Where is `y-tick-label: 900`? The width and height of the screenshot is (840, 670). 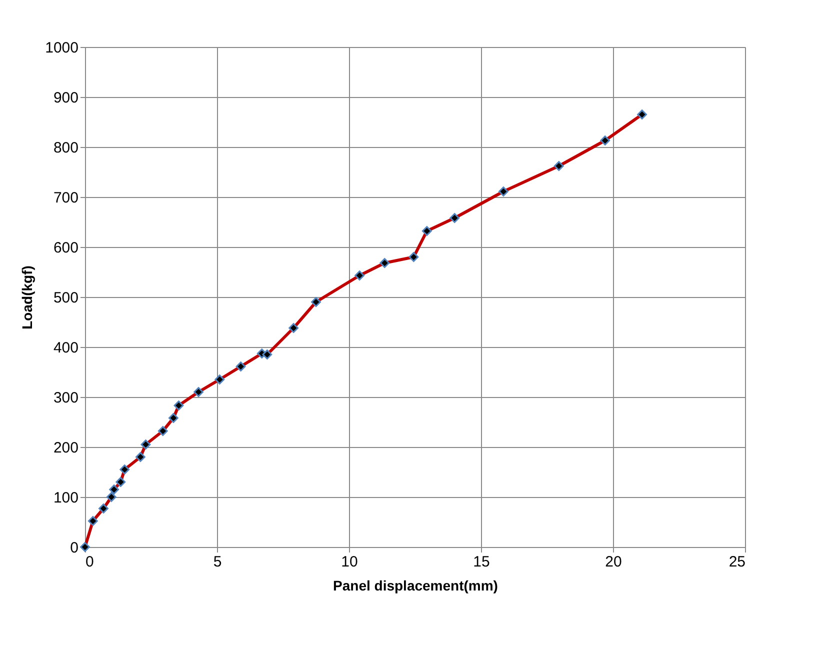
y-tick-label: 900 is located at coordinates (65, 98).